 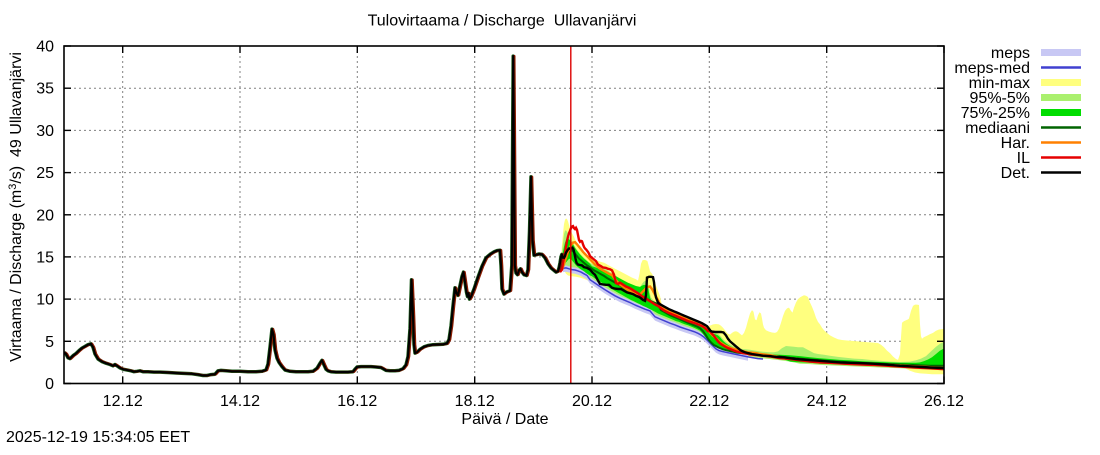 I want to click on svg-text: 15, so click(x=45, y=257).